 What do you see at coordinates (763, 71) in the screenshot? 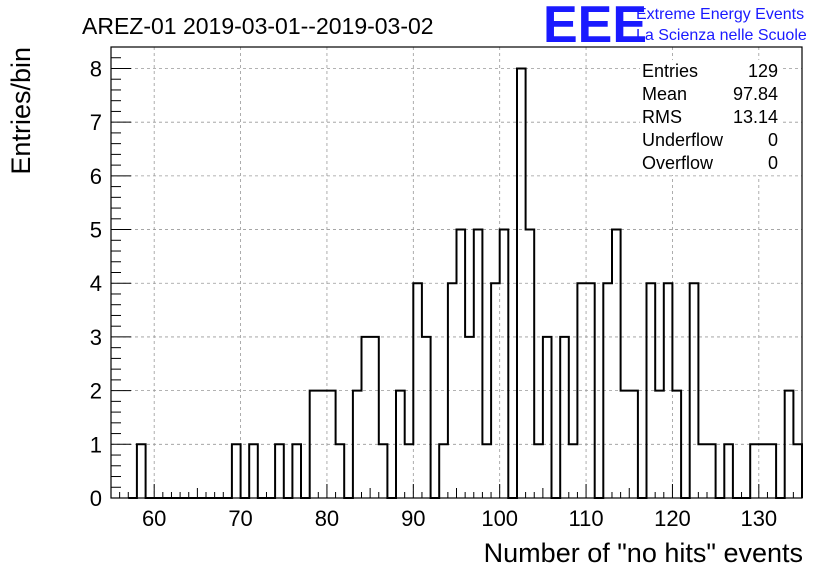
I see `stat-value: 129` at bounding box center [763, 71].